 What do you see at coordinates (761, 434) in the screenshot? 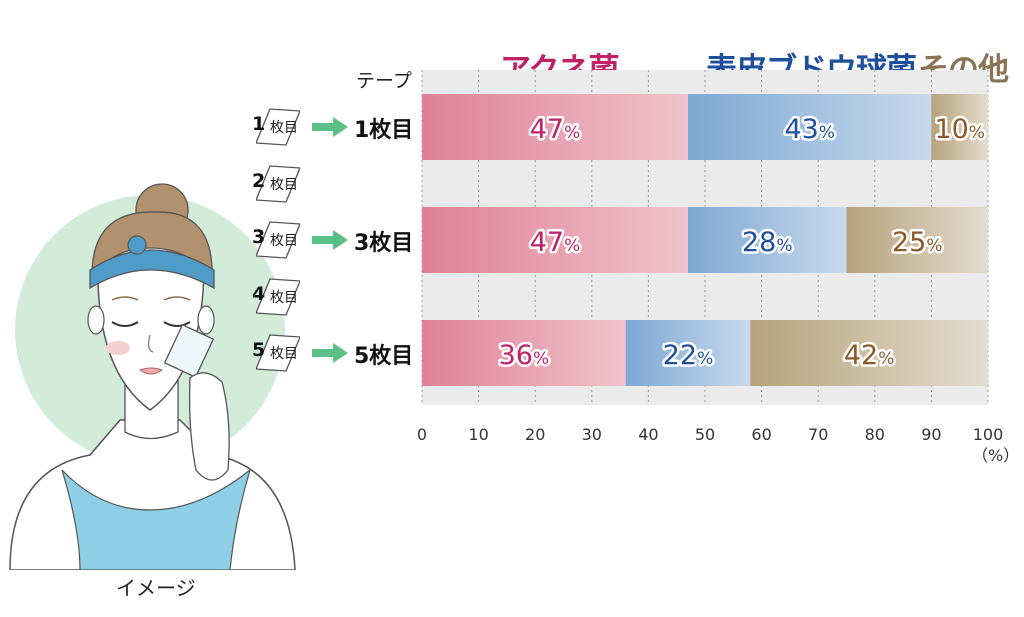
I see `x-tick-label: 60` at bounding box center [761, 434].